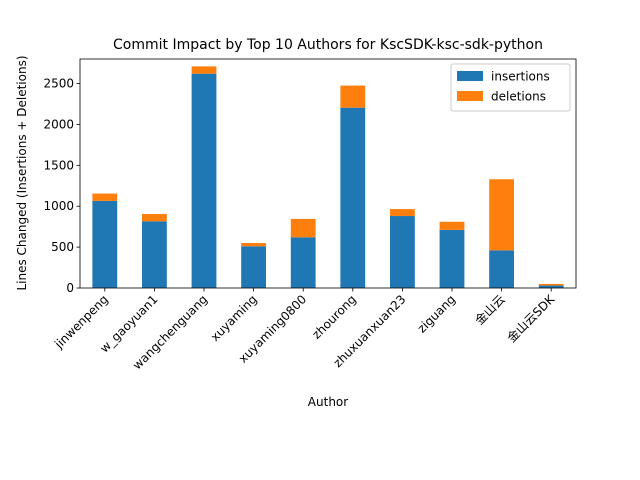 The image size is (640, 480). I want to click on x-axis-label: Author, so click(328, 402).